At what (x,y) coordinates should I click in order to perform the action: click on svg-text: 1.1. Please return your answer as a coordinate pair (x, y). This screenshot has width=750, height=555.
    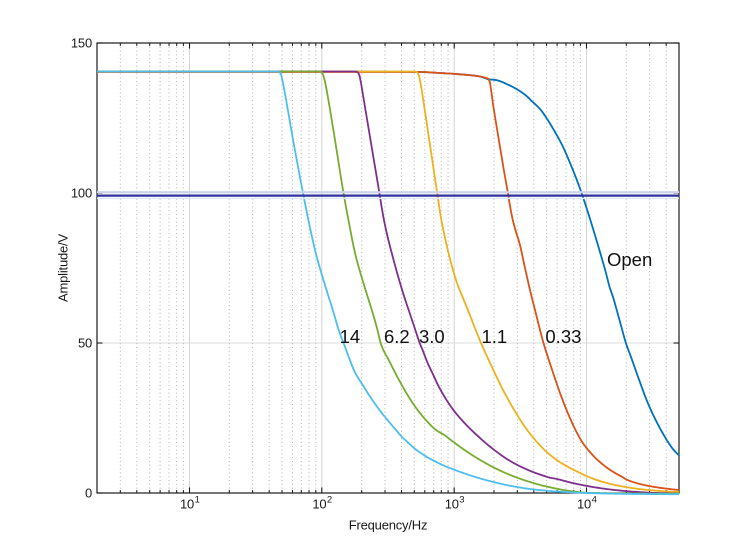
    Looking at the image, I should click on (495, 336).